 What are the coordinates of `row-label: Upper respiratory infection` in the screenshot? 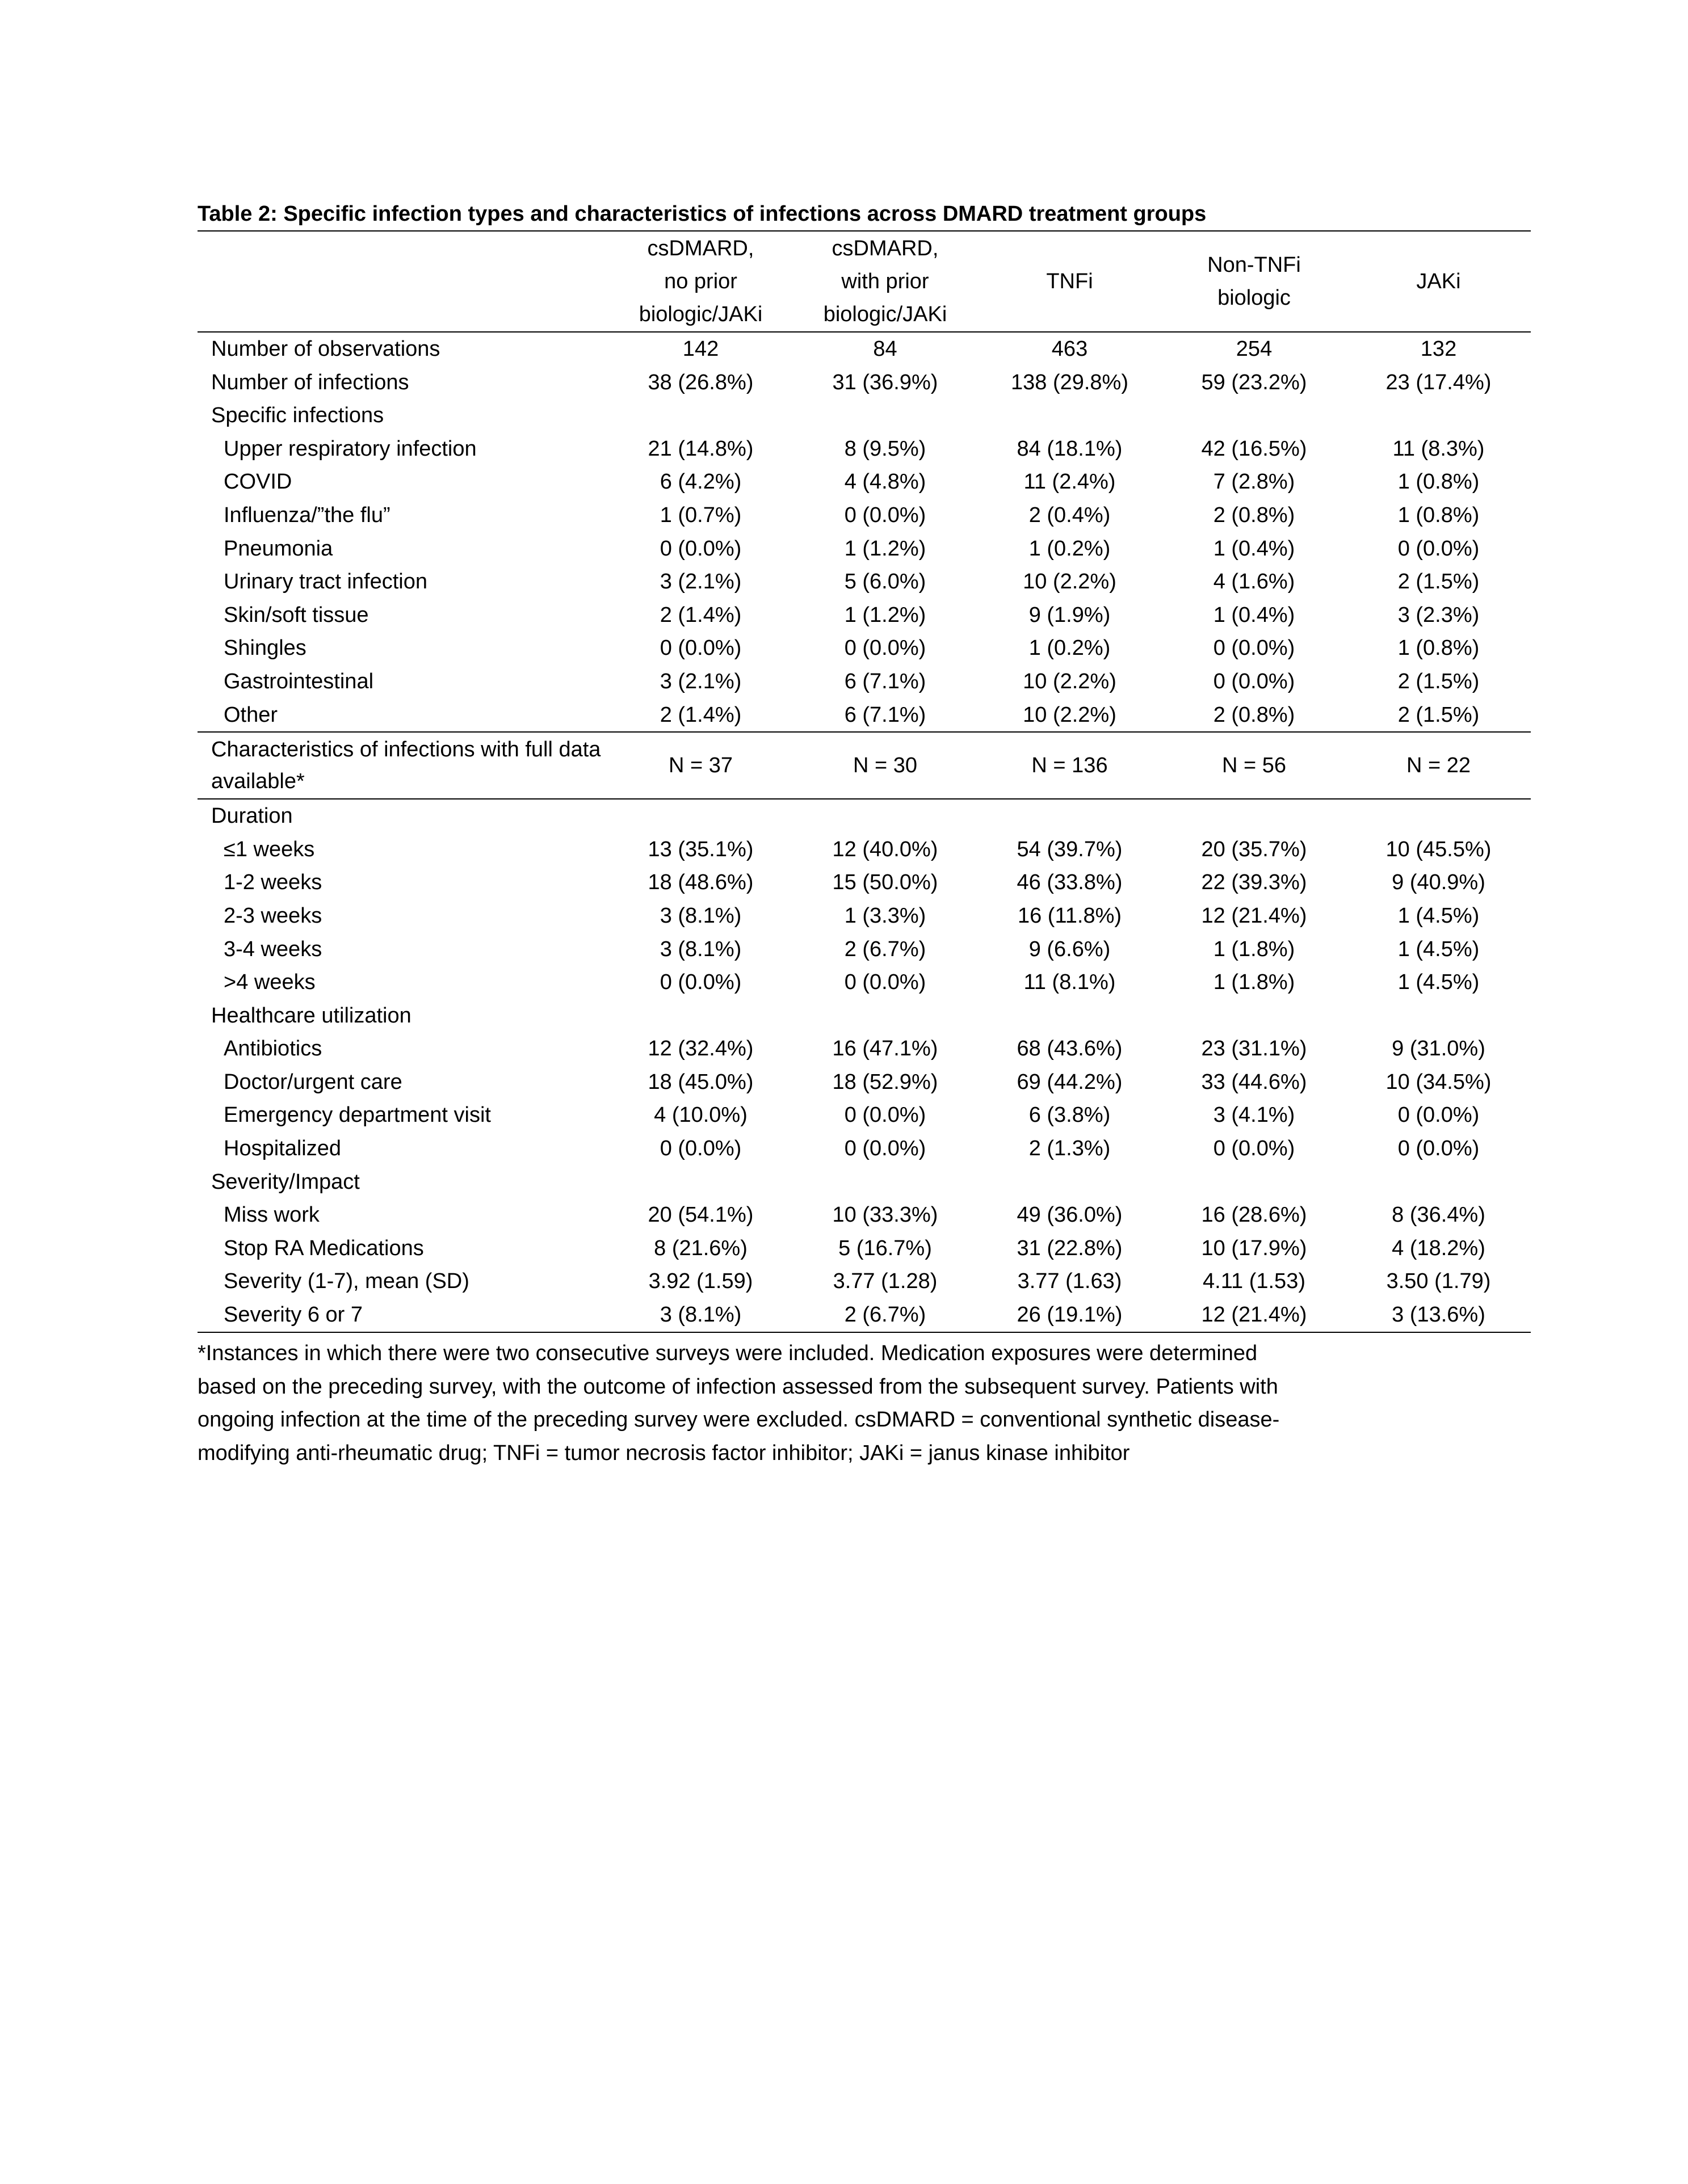 It's located at (350, 449).